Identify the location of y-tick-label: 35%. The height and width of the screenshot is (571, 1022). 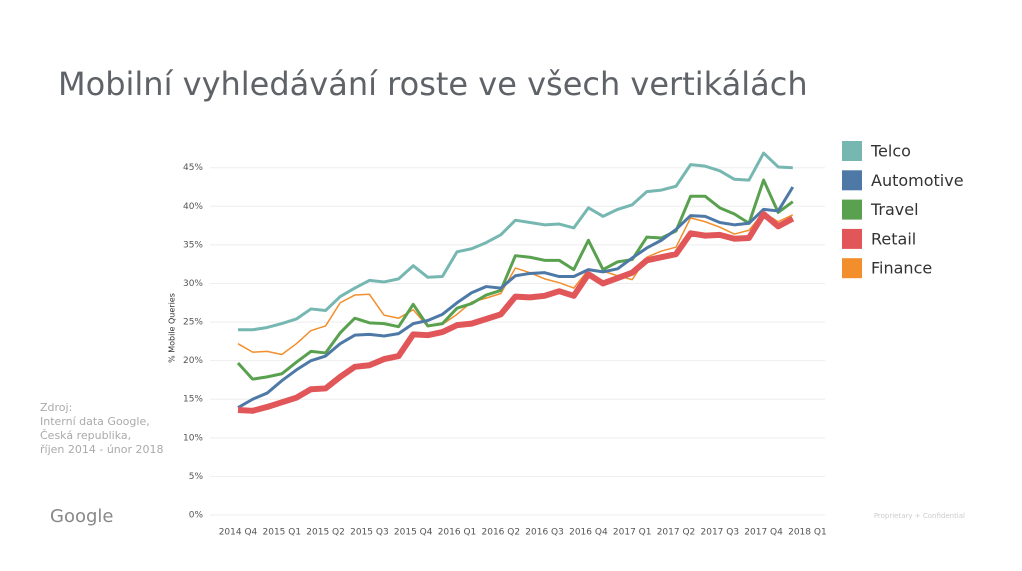
(193, 245).